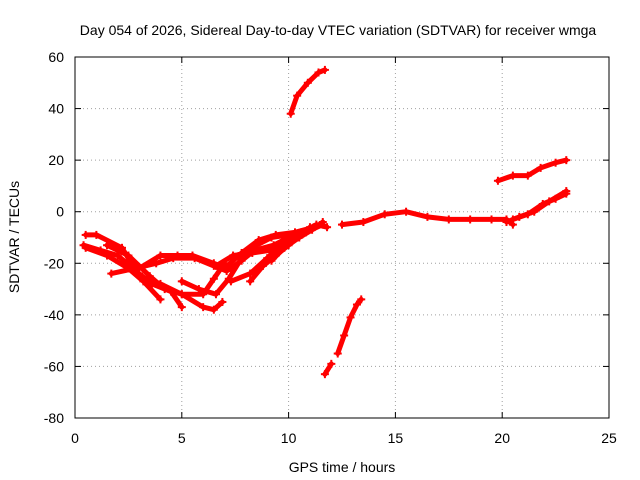 This screenshot has width=640, height=480. I want to click on y-axis-label: SDTVAR / TECUs, so click(14, 237).